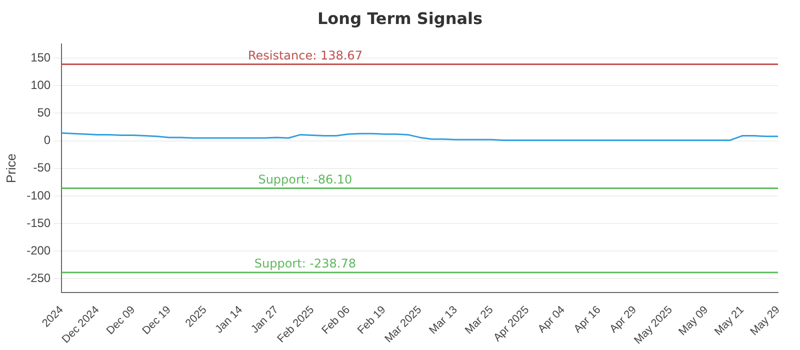  I want to click on x-tick-label: Dec 09, so click(121, 321).